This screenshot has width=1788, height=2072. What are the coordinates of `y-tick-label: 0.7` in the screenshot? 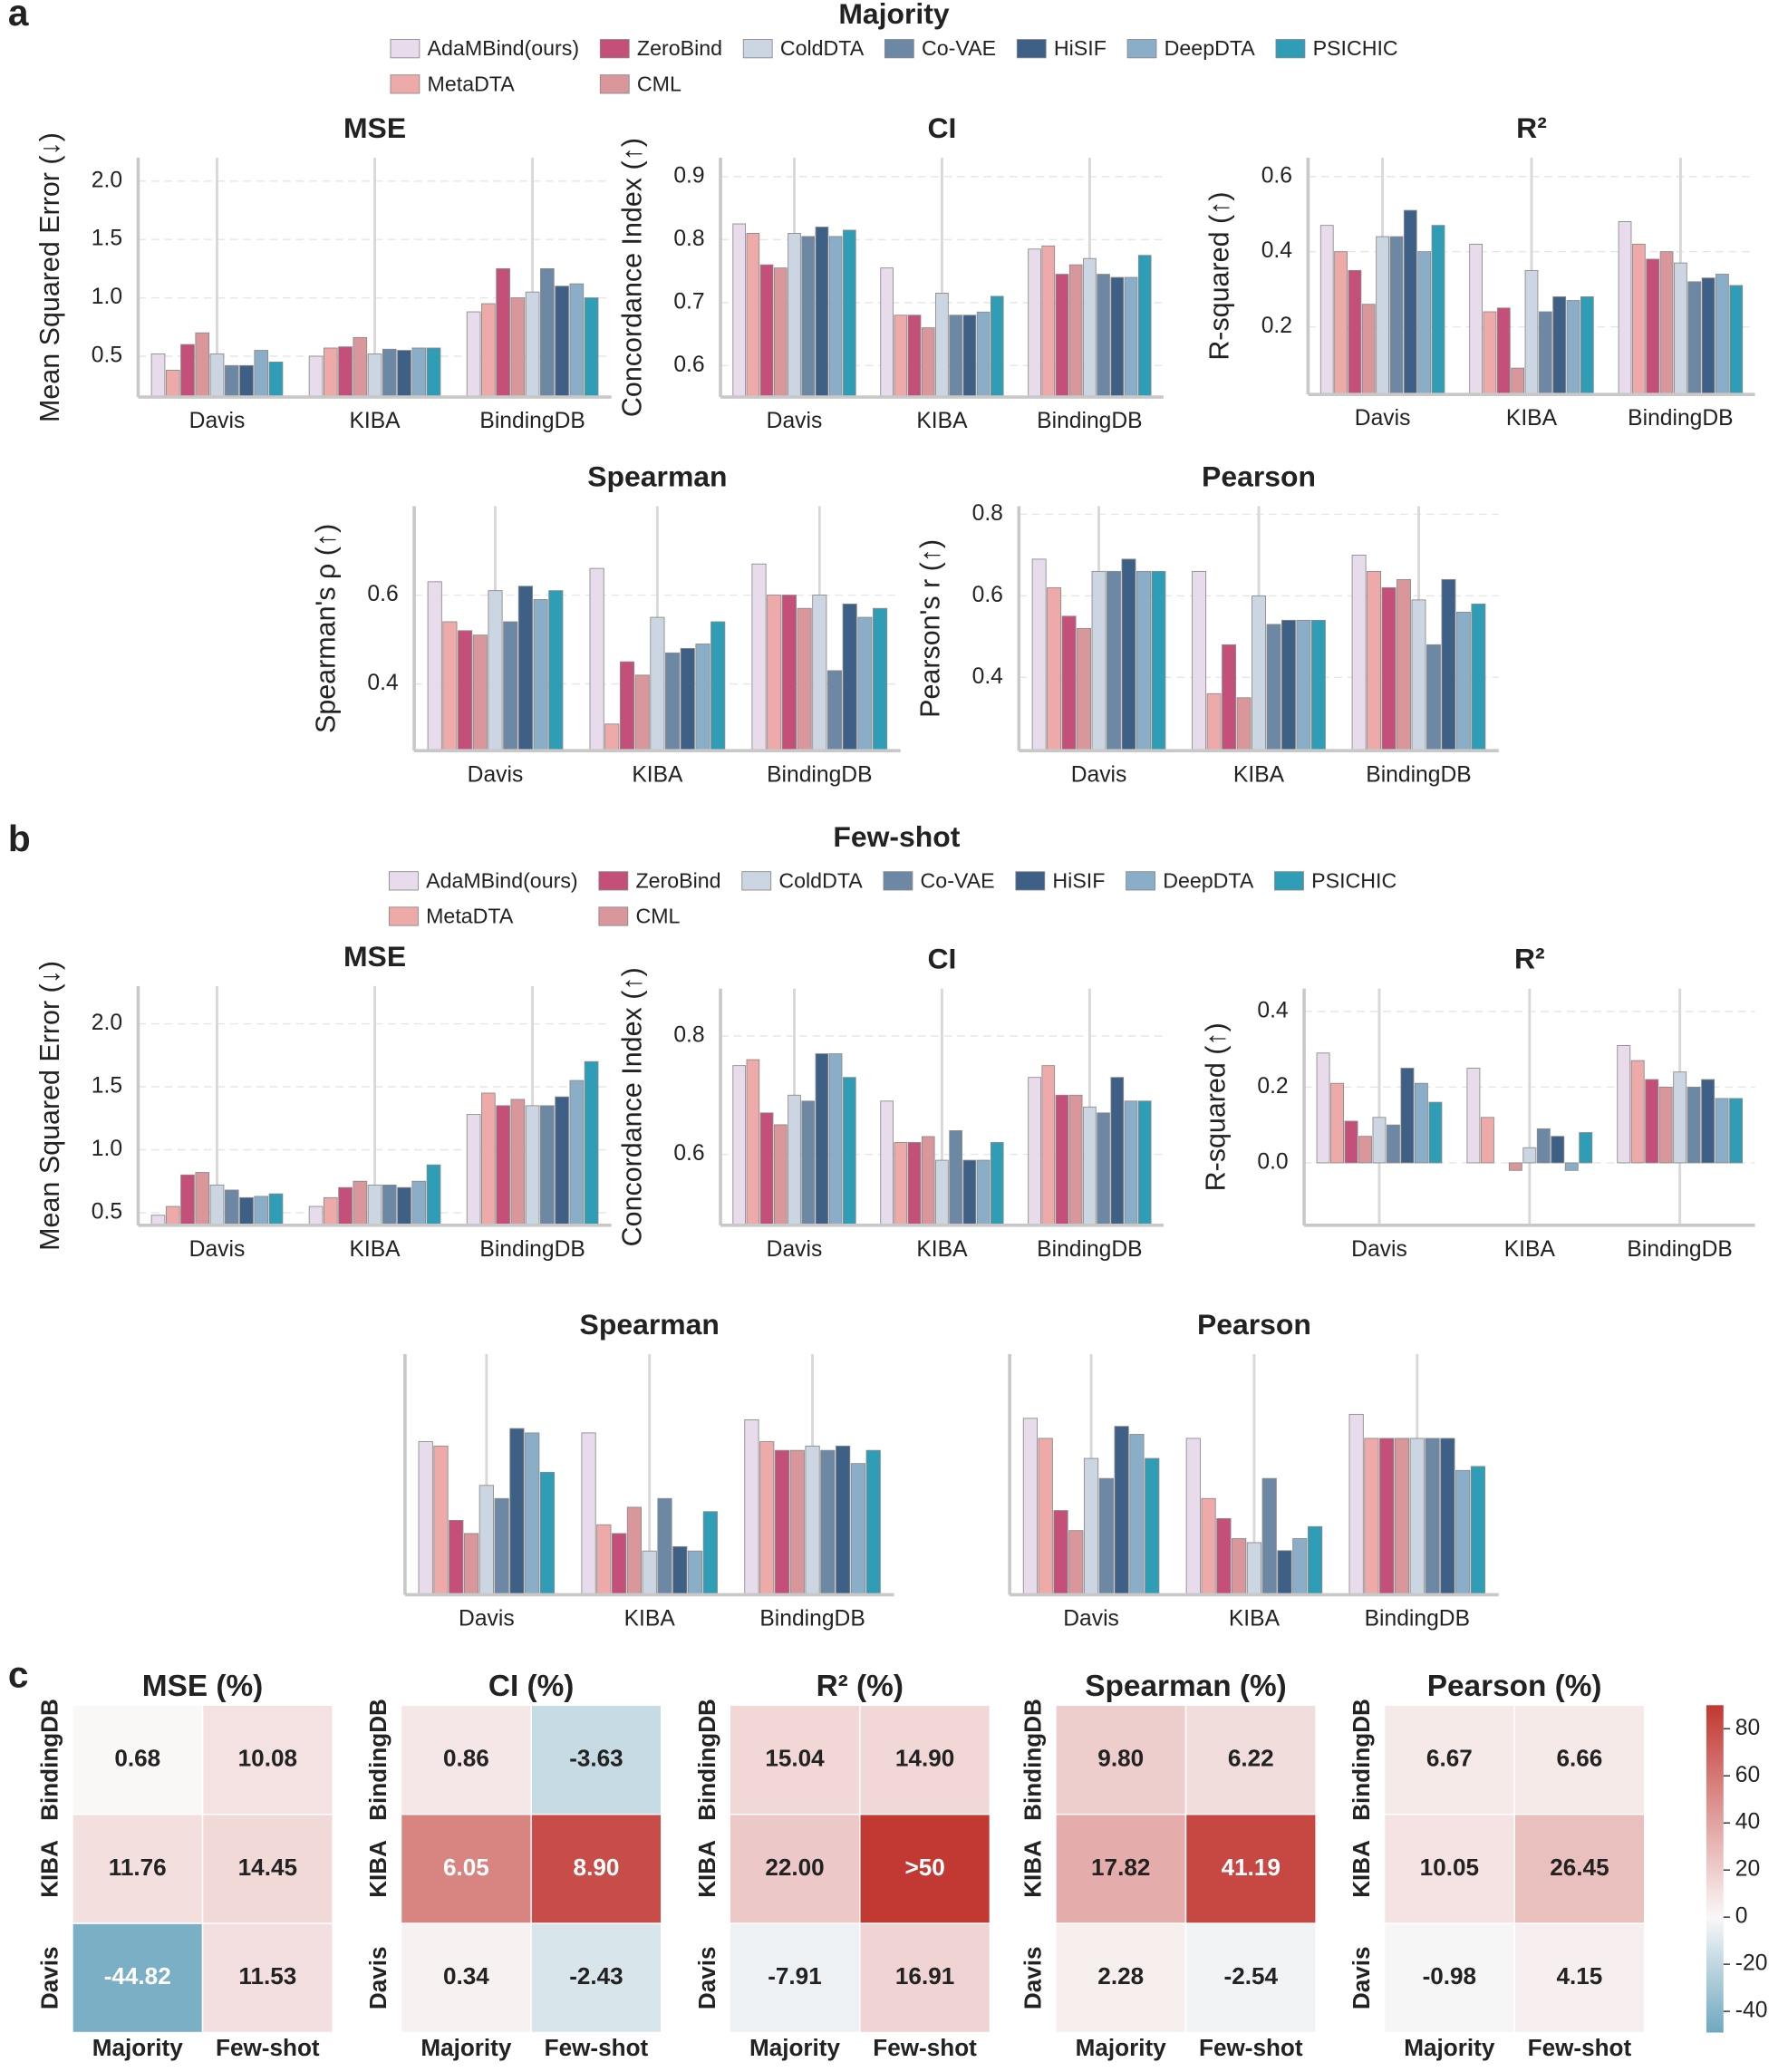 It's located at (688, 301).